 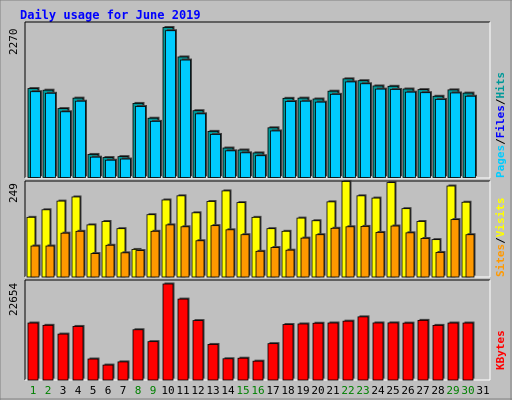 What do you see at coordinates (153, 390) in the screenshot?
I see `day-label-9: 9` at bounding box center [153, 390].